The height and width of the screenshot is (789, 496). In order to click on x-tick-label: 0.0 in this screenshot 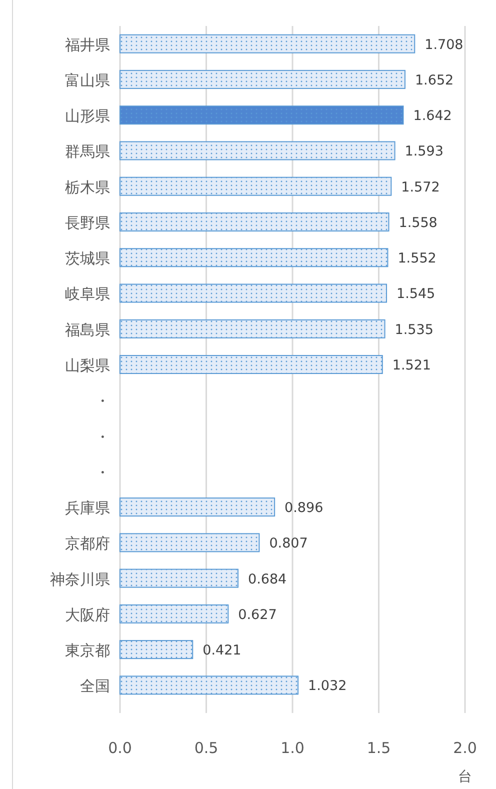, I will do `click(120, 748)`.